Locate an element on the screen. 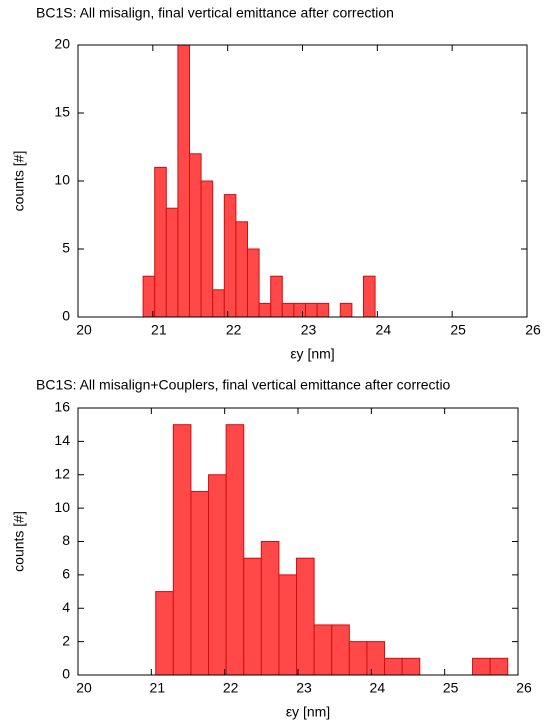 The height and width of the screenshot is (727, 544). y-tick-label: 12 is located at coordinates (62, 473).